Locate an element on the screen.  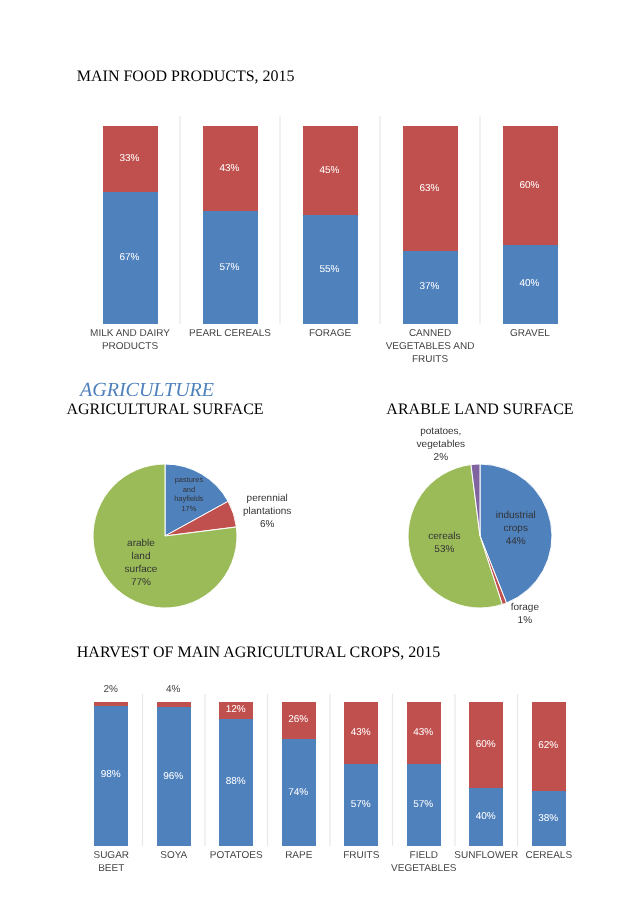
chart-title: HARVEST OF MAIN AGRICULTURAL CROPS, 2015 is located at coordinates (258, 652).